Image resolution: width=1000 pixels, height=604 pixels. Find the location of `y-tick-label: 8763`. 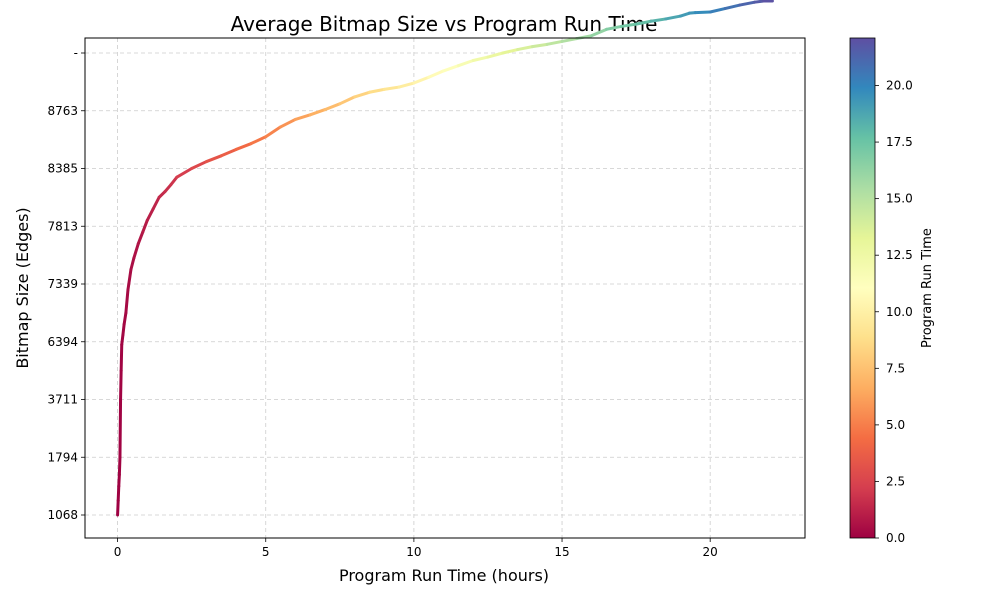

y-tick-label: 8763 is located at coordinates (62, 111).